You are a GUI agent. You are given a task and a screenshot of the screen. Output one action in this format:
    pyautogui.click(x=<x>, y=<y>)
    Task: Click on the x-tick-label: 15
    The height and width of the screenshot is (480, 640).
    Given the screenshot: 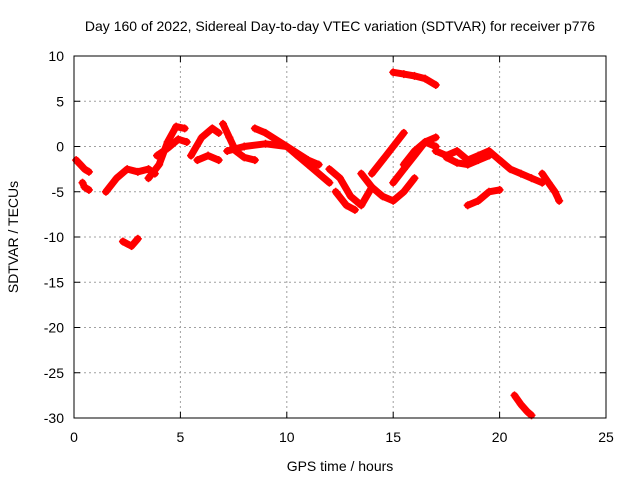 What is the action you would take?
    pyautogui.click(x=393, y=437)
    